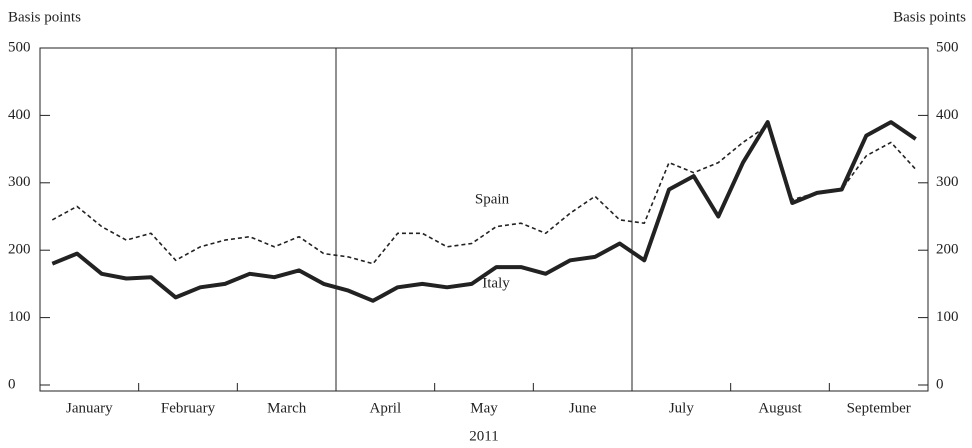 This screenshot has height=448, width=972. Describe the element at coordinates (583, 408) in the screenshot. I see `x-tick-label: June` at that location.